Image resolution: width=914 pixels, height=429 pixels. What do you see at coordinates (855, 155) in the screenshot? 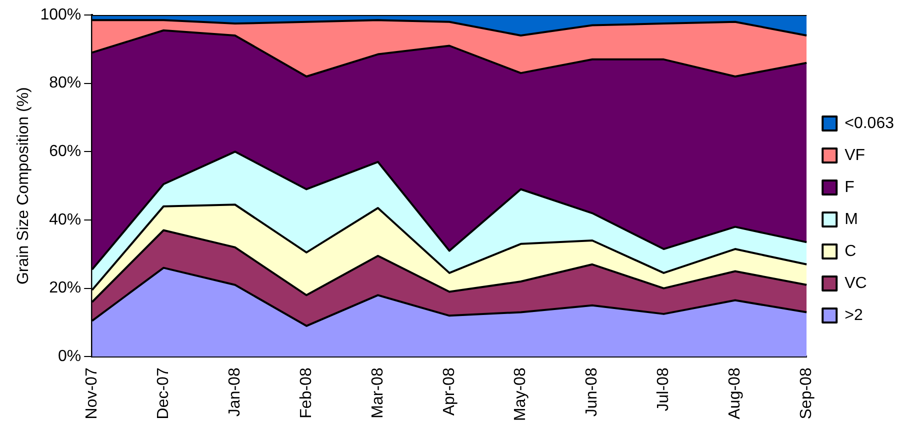
I see `legend-label: VF` at bounding box center [855, 155].